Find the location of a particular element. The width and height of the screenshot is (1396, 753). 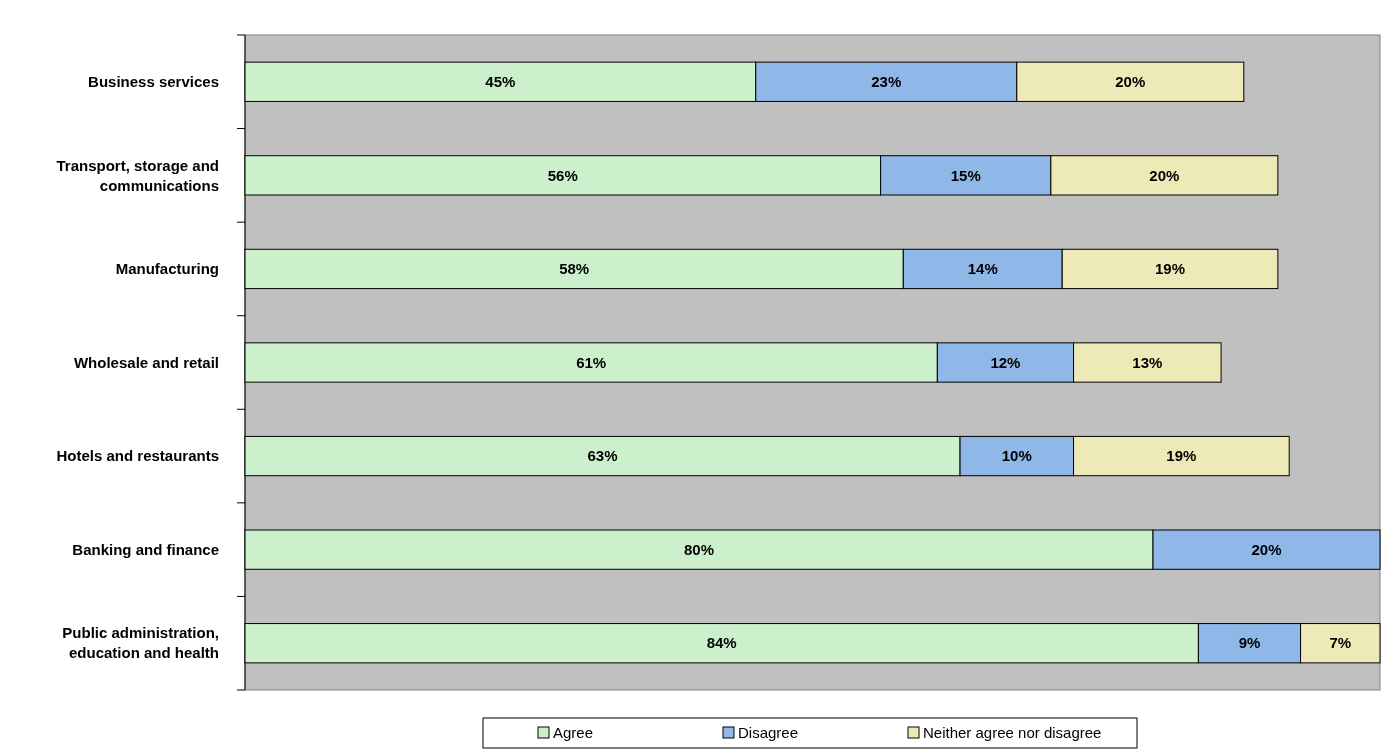

y-tick-label: Wholesale and retail is located at coordinates (146, 362).